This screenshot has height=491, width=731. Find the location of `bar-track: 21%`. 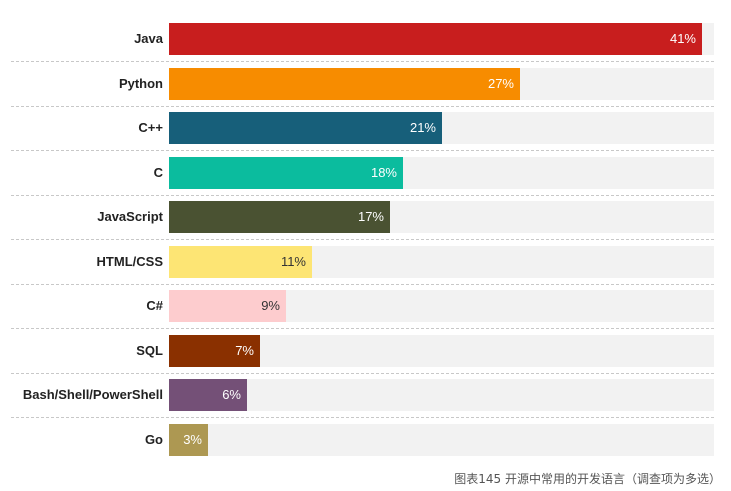

bar-track: 21% is located at coordinates (441, 128).